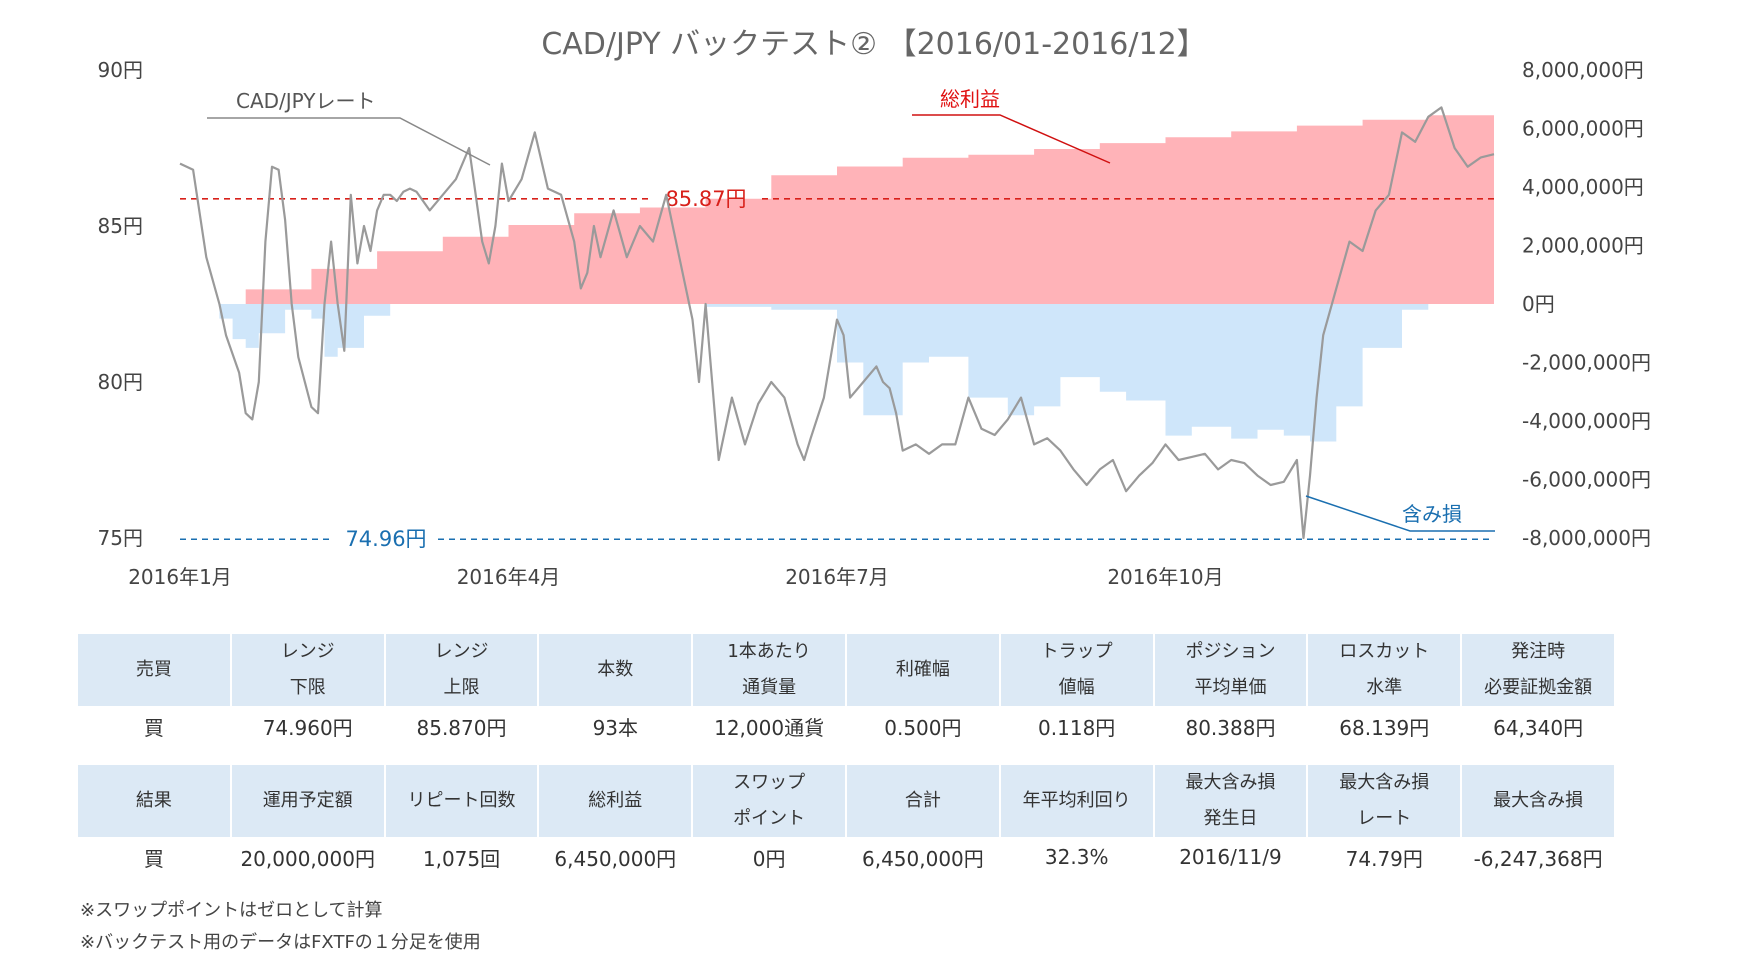 The height and width of the screenshot is (968, 1748). Describe the element at coordinates (1538, 304) in the screenshot. I see `right-tick-label: 0円` at that location.